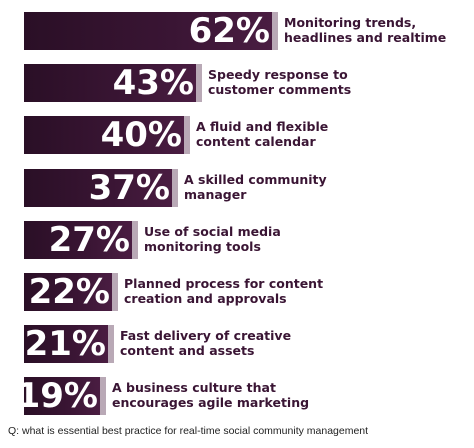 The image size is (474, 448). Describe the element at coordinates (194, 387) in the screenshot. I see `category-label-line: A business culture that` at that location.